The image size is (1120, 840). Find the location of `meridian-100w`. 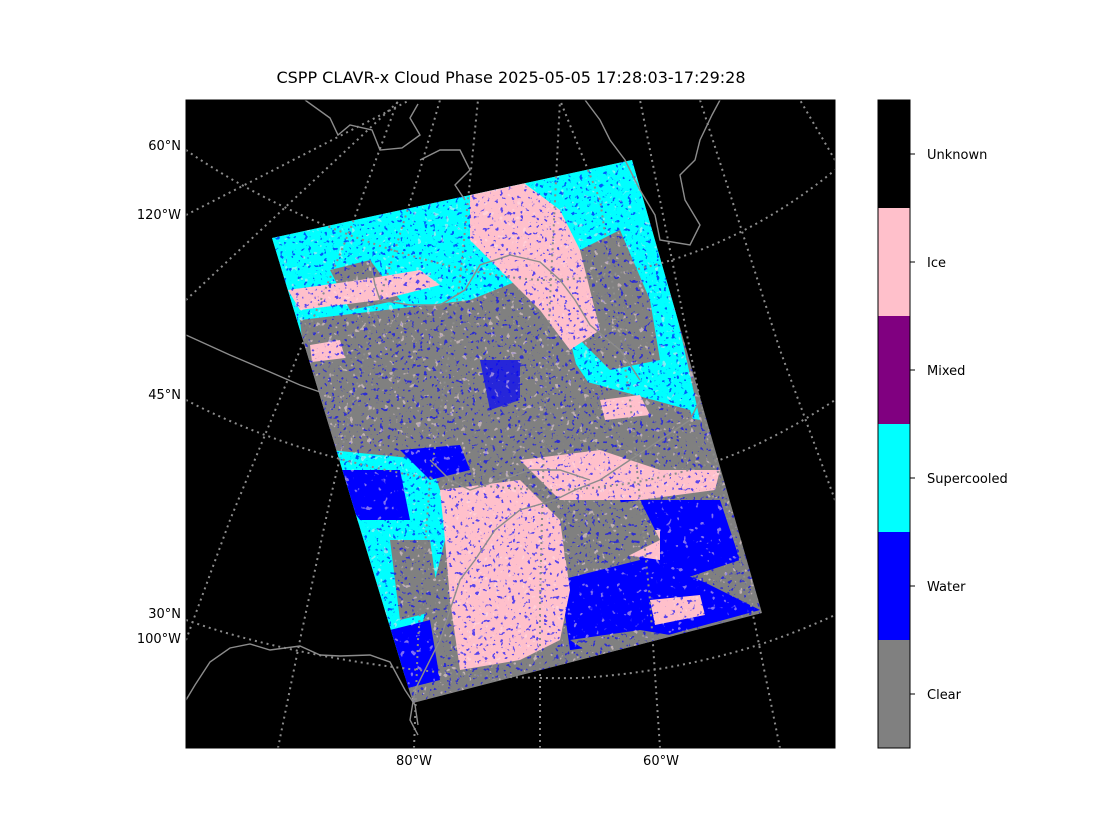

meridian-100w is located at coordinates (292, 370).